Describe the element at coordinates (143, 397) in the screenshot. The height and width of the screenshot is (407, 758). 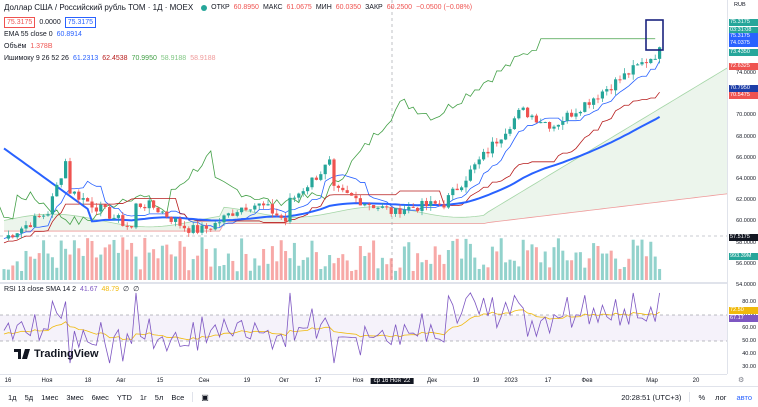
I see `range-button: 1г` at that location.